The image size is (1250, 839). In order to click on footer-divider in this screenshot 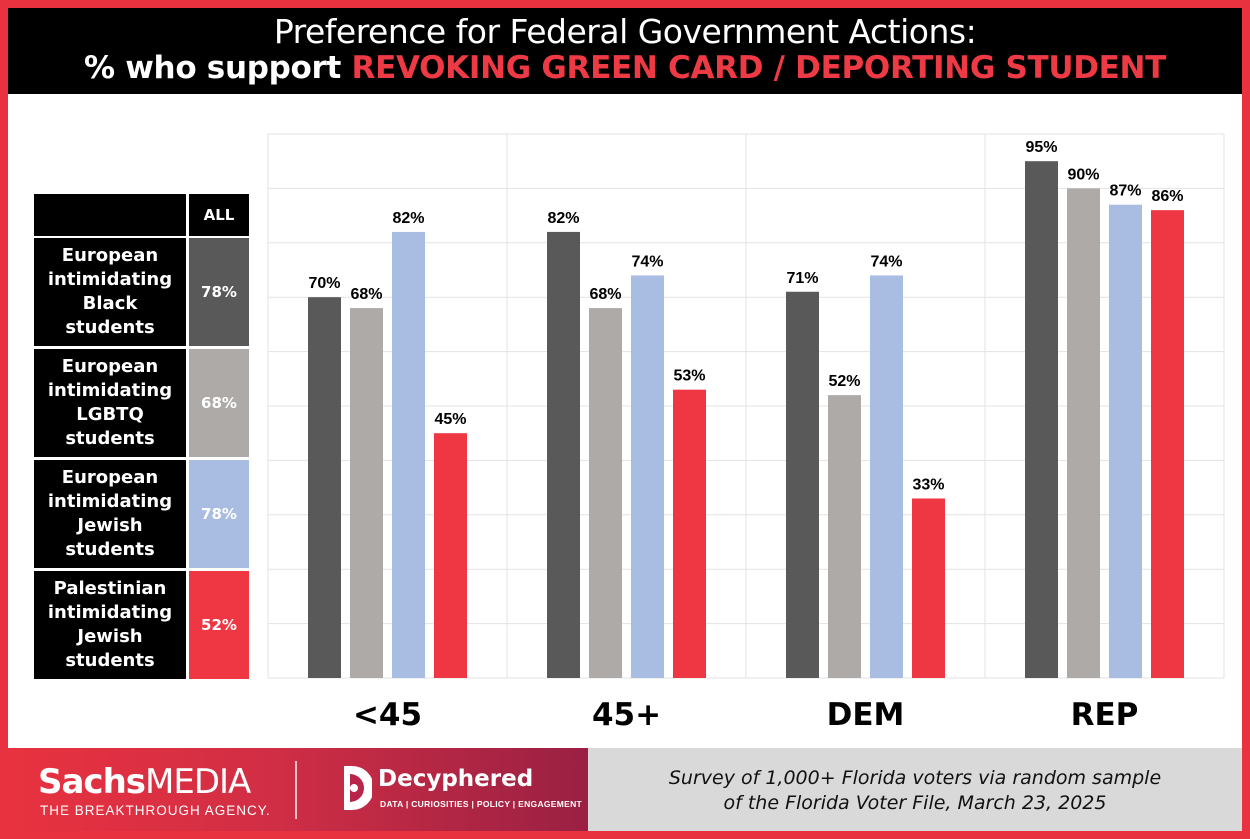, I will do `click(296, 790)`.